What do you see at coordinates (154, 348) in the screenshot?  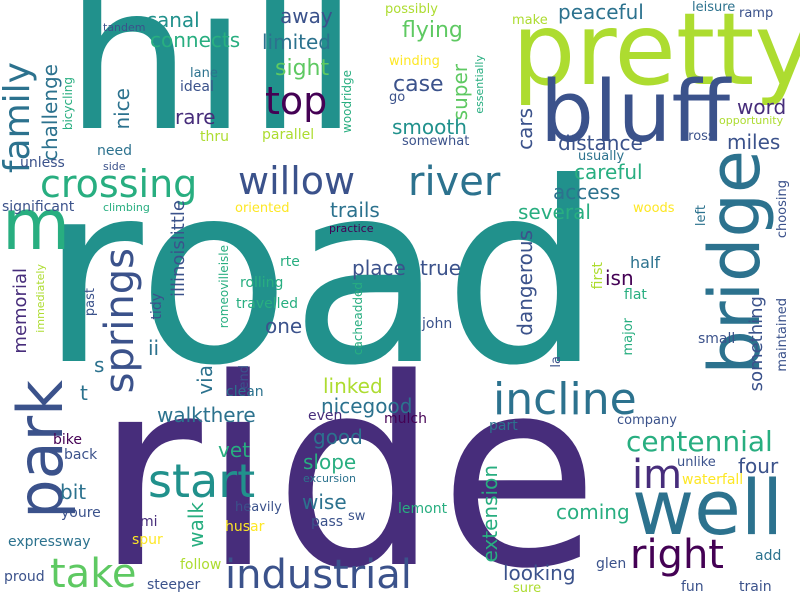 I see `word-ii: ii` at bounding box center [154, 348].